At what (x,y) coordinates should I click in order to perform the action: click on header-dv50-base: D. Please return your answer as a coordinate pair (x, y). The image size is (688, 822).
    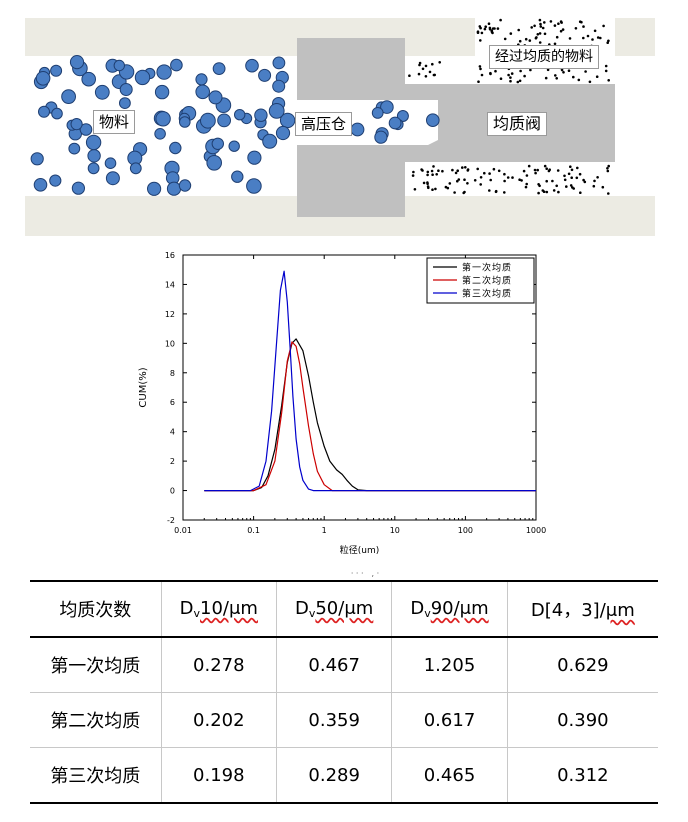
    Looking at the image, I should click on (301, 608).